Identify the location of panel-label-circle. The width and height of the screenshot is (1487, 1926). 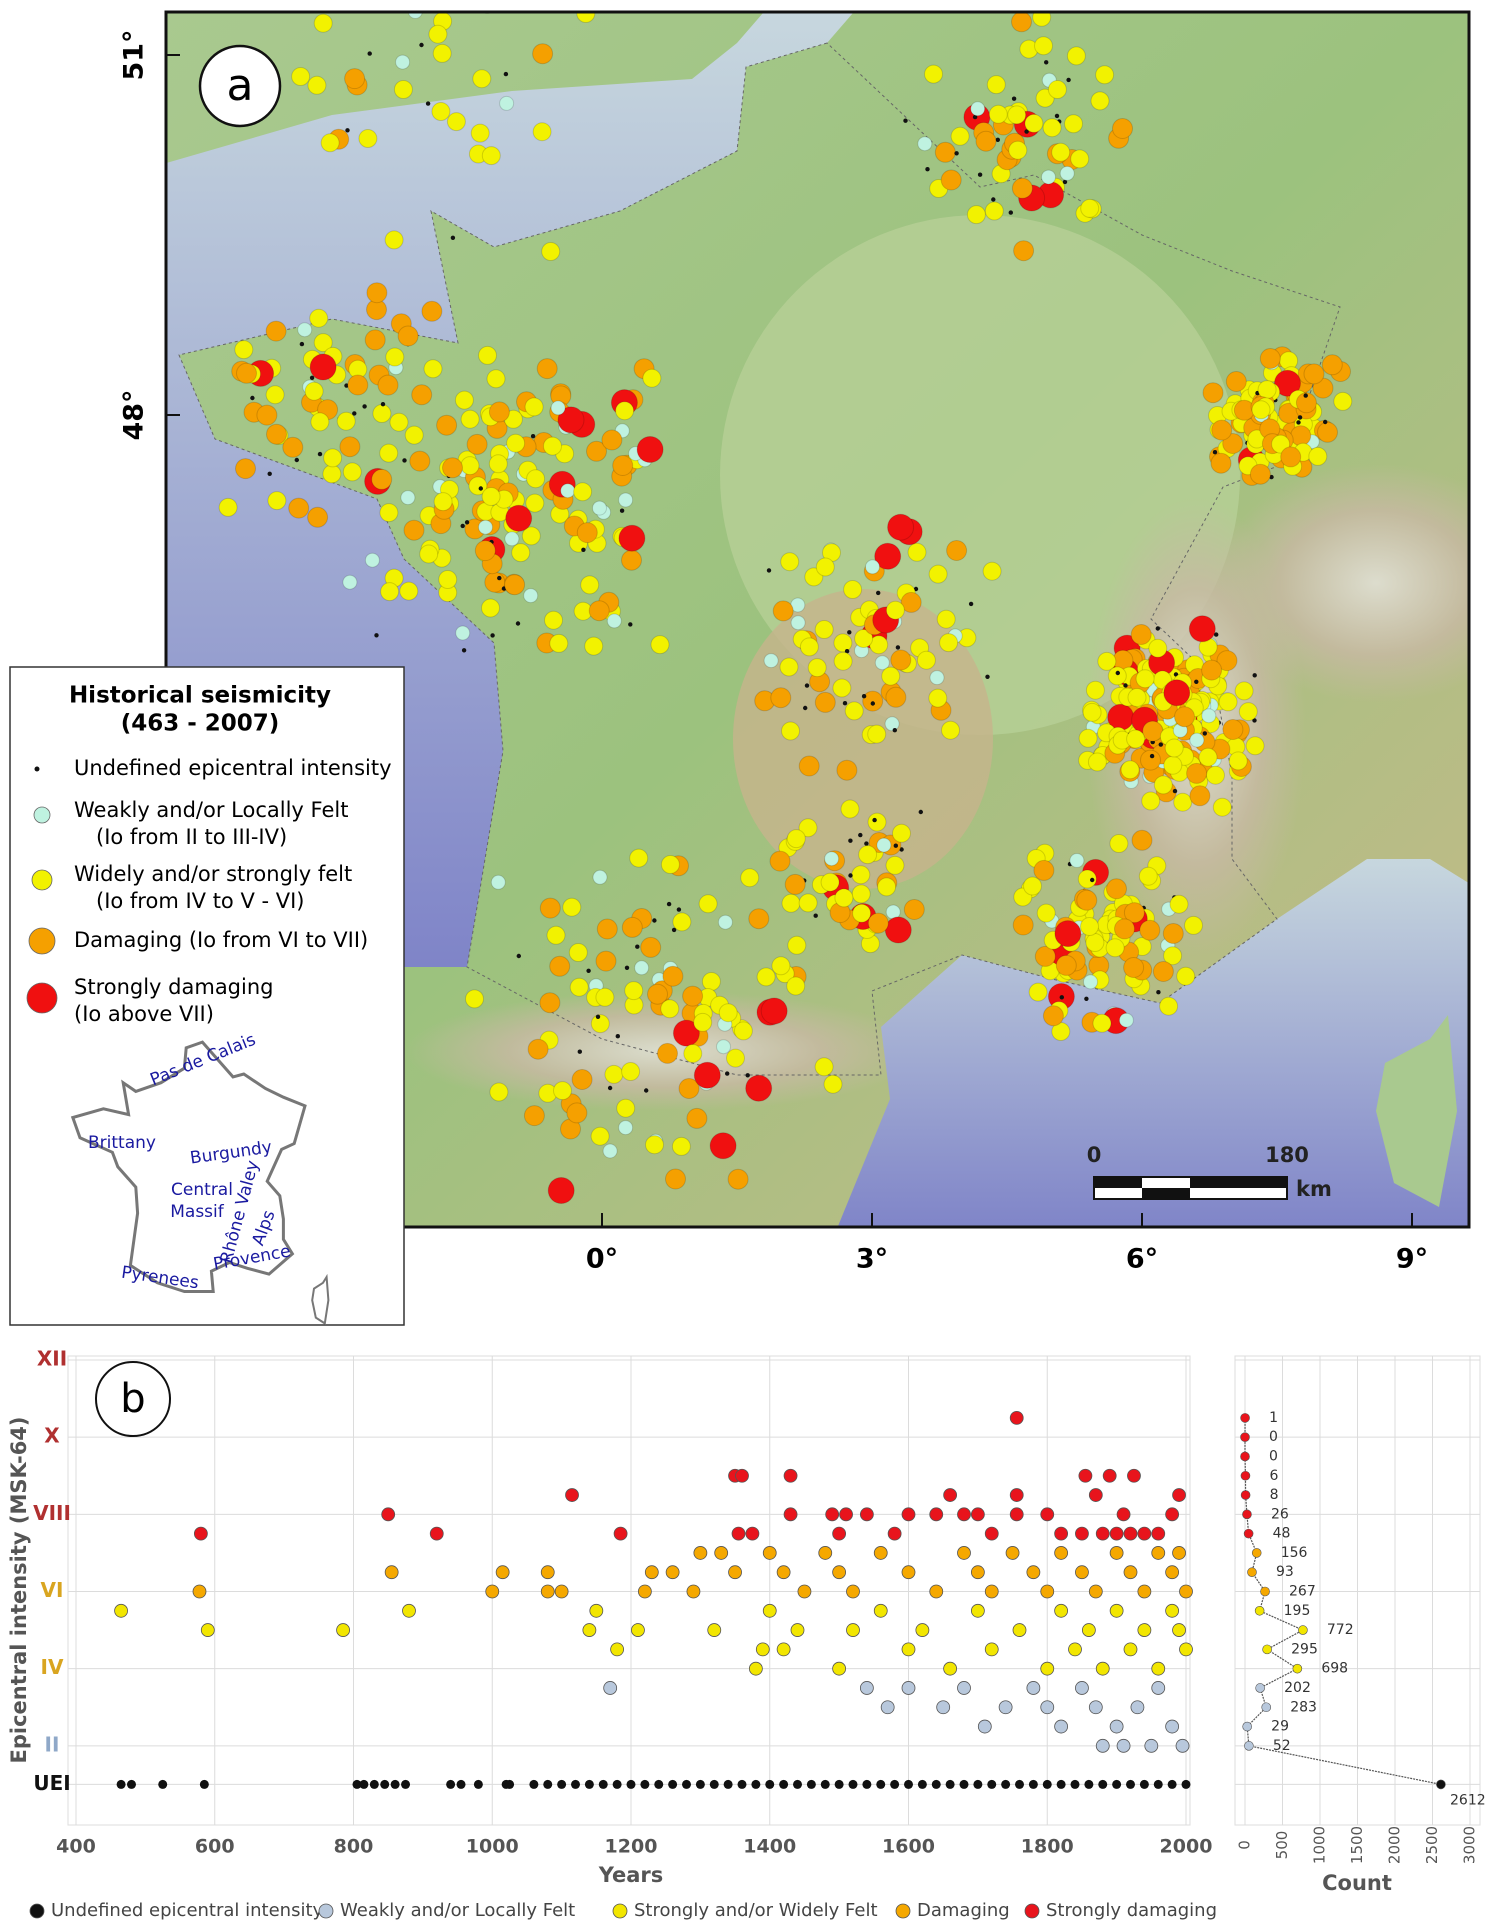
(133, 1399).